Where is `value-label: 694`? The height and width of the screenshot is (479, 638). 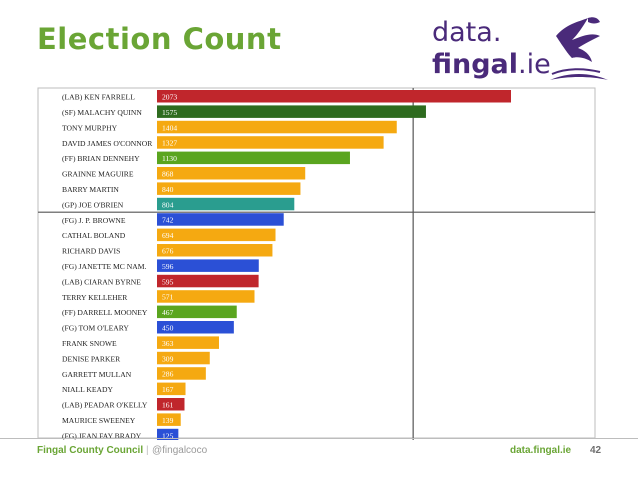 value-label: 694 is located at coordinates (168, 235).